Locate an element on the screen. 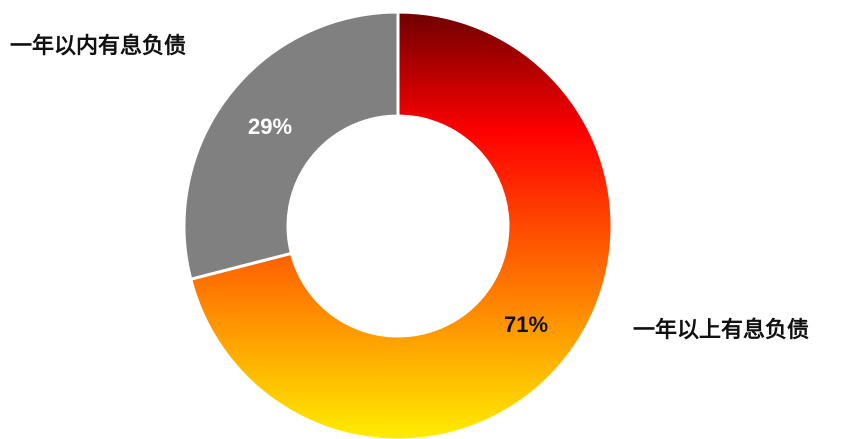 This screenshot has height=439, width=848. legend-label-within-one-year: 一年以内有息负债 is located at coordinates (98, 47).